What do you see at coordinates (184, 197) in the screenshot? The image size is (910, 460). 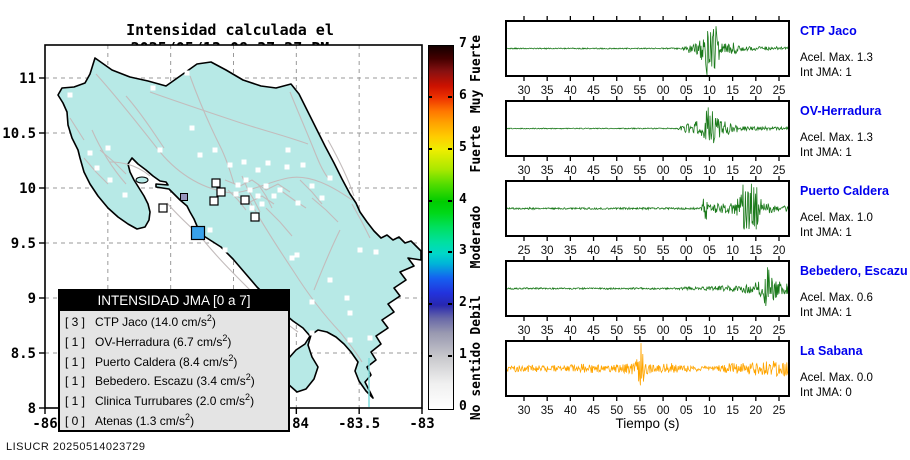 I see `station-marker-intensity1` at bounding box center [184, 197].